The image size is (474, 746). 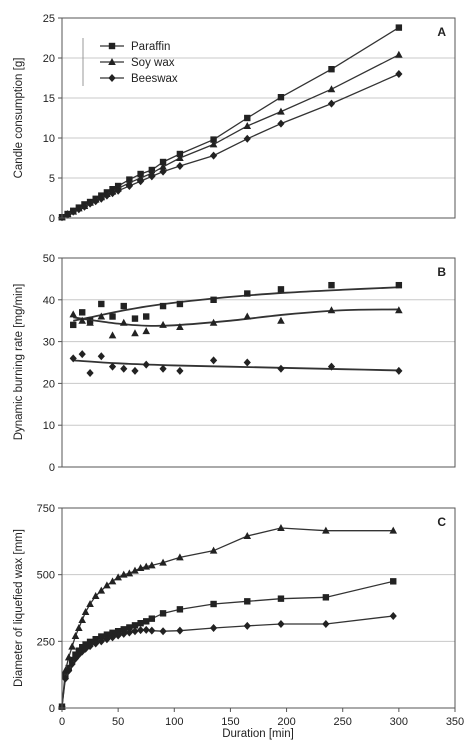 What do you see at coordinates (62, 722) in the screenshot?
I see `x-tick-label: 0` at bounding box center [62, 722].